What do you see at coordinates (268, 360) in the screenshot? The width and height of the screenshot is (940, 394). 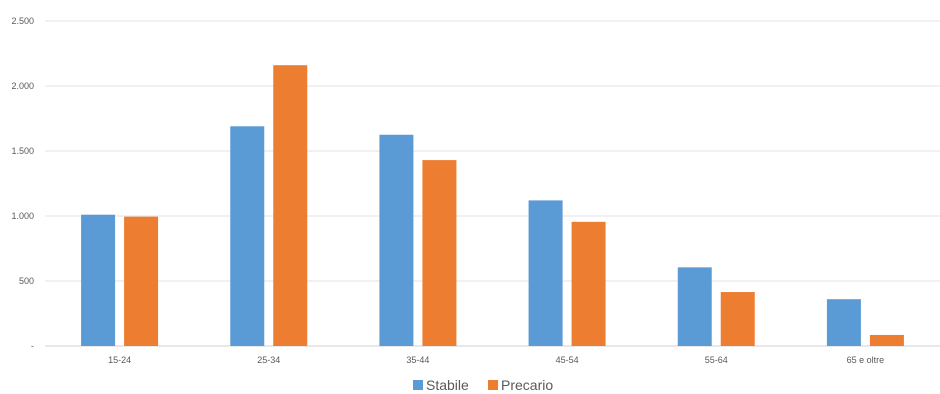 I see `x-tick-label: 25-34` at bounding box center [268, 360].